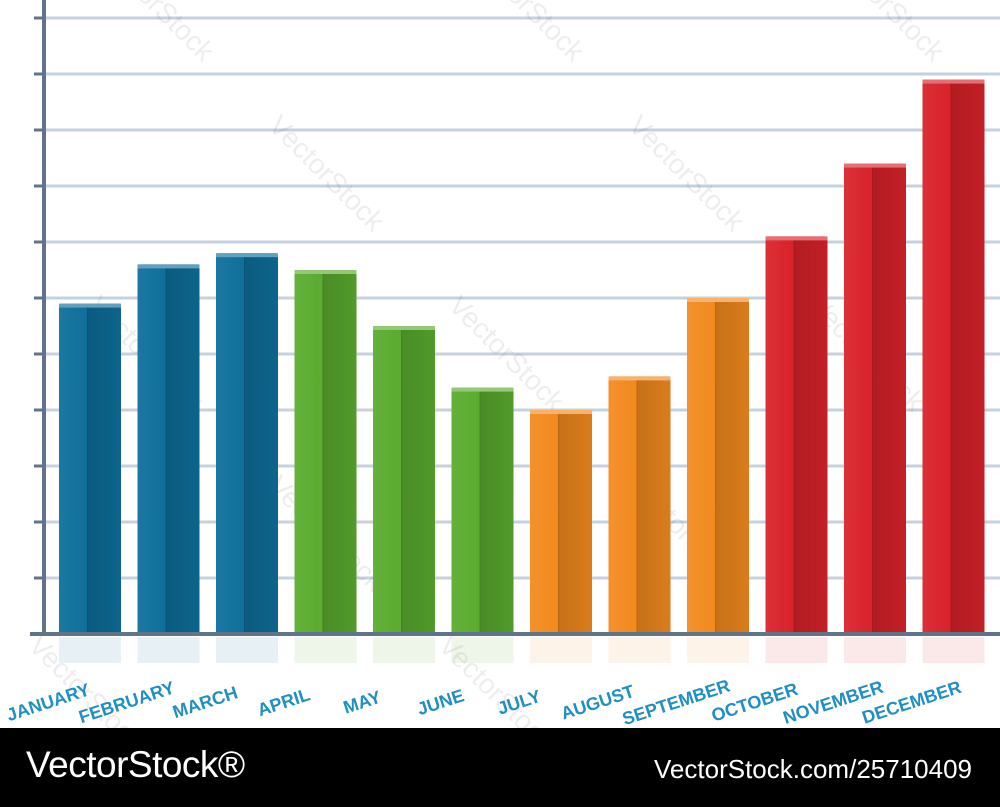 The height and width of the screenshot is (807, 1000). I want to click on footer-image-id: VectorStock.com/25710409, so click(813, 769).